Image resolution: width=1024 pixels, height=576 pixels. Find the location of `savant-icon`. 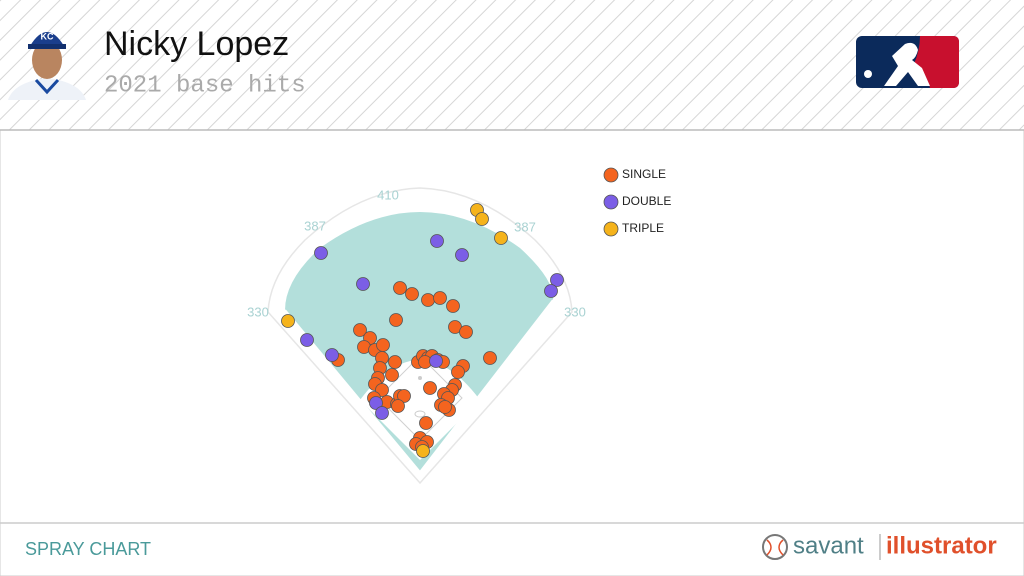

savant-icon is located at coordinates (775, 547).